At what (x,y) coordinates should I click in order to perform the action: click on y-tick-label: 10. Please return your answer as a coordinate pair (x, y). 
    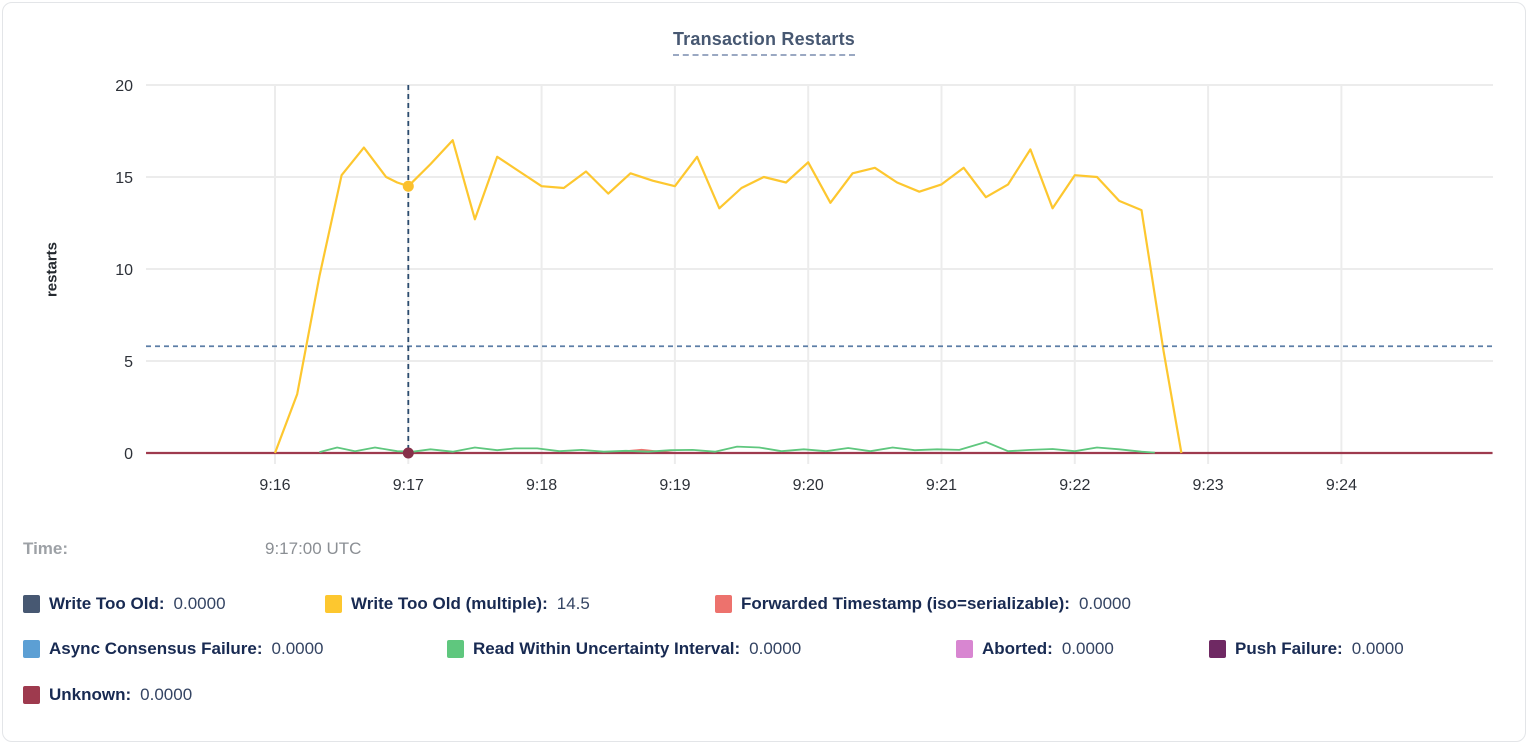
    Looking at the image, I should click on (124, 270).